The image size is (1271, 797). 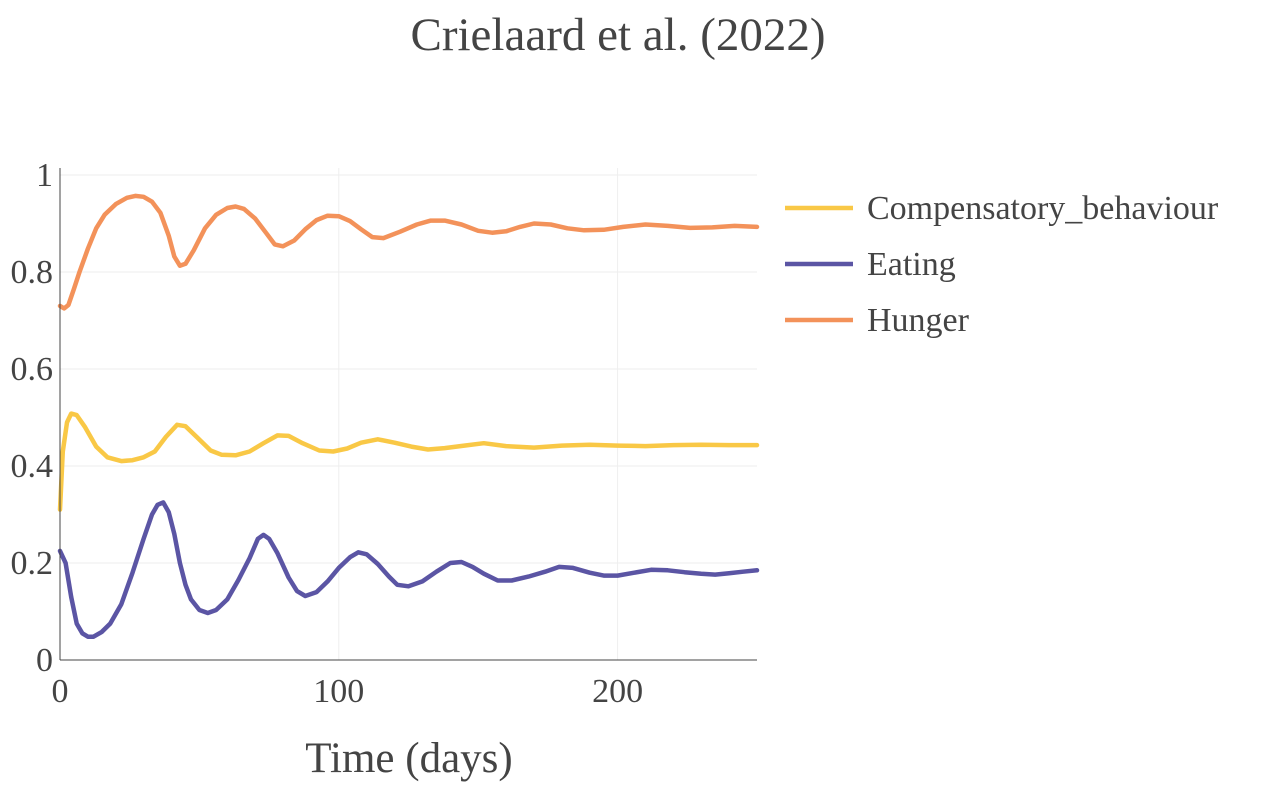 I want to click on legend-label-eating: Eating, so click(x=911, y=264).